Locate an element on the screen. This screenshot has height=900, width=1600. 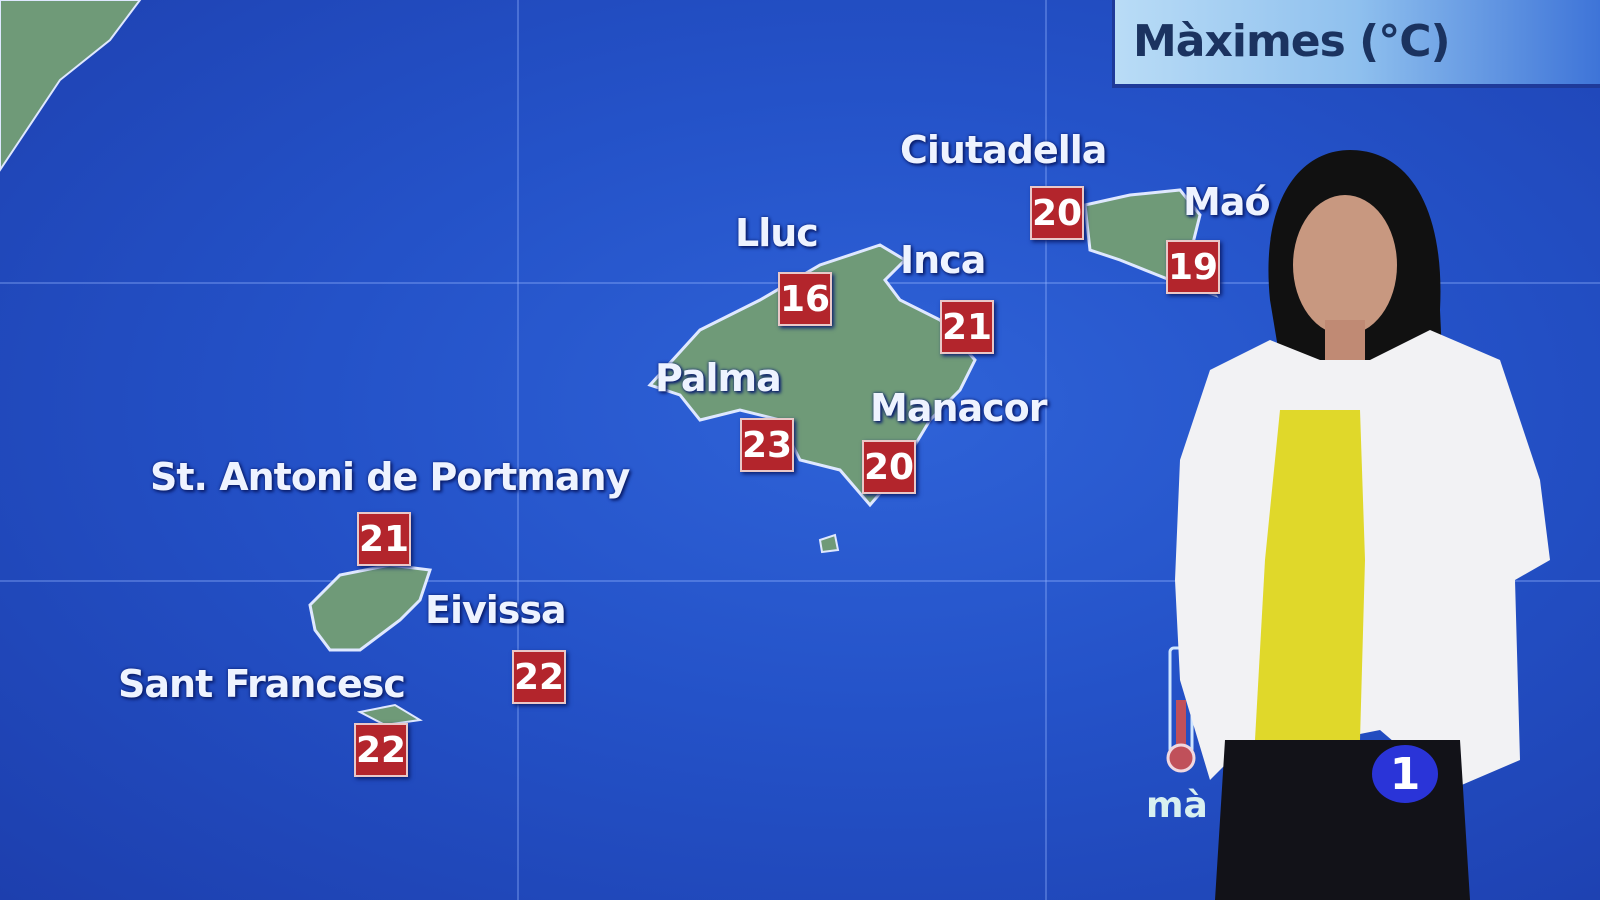
temp-box-lluc: 16 is located at coordinates (805, 299).